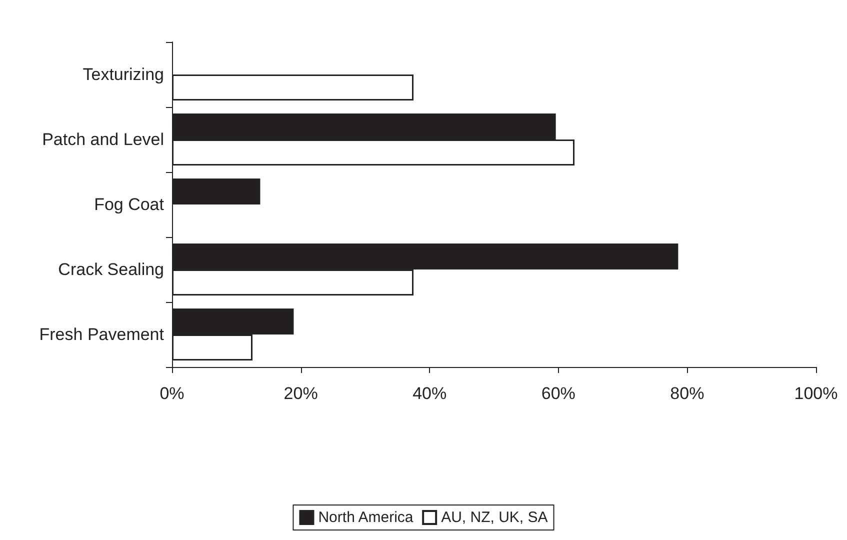 This screenshot has height=540, width=847. What do you see at coordinates (103, 139) in the screenshot?
I see `y-tick-label: Patch and Level` at bounding box center [103, 139].